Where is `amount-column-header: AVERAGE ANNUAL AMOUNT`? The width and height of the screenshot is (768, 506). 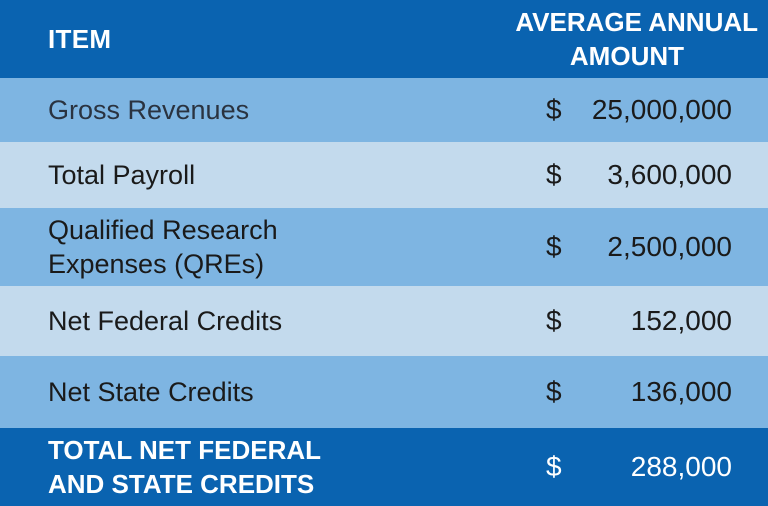 amount-column-header: AVERAGE ANNUAL AMOUNT is located at coordinates (618, 39).